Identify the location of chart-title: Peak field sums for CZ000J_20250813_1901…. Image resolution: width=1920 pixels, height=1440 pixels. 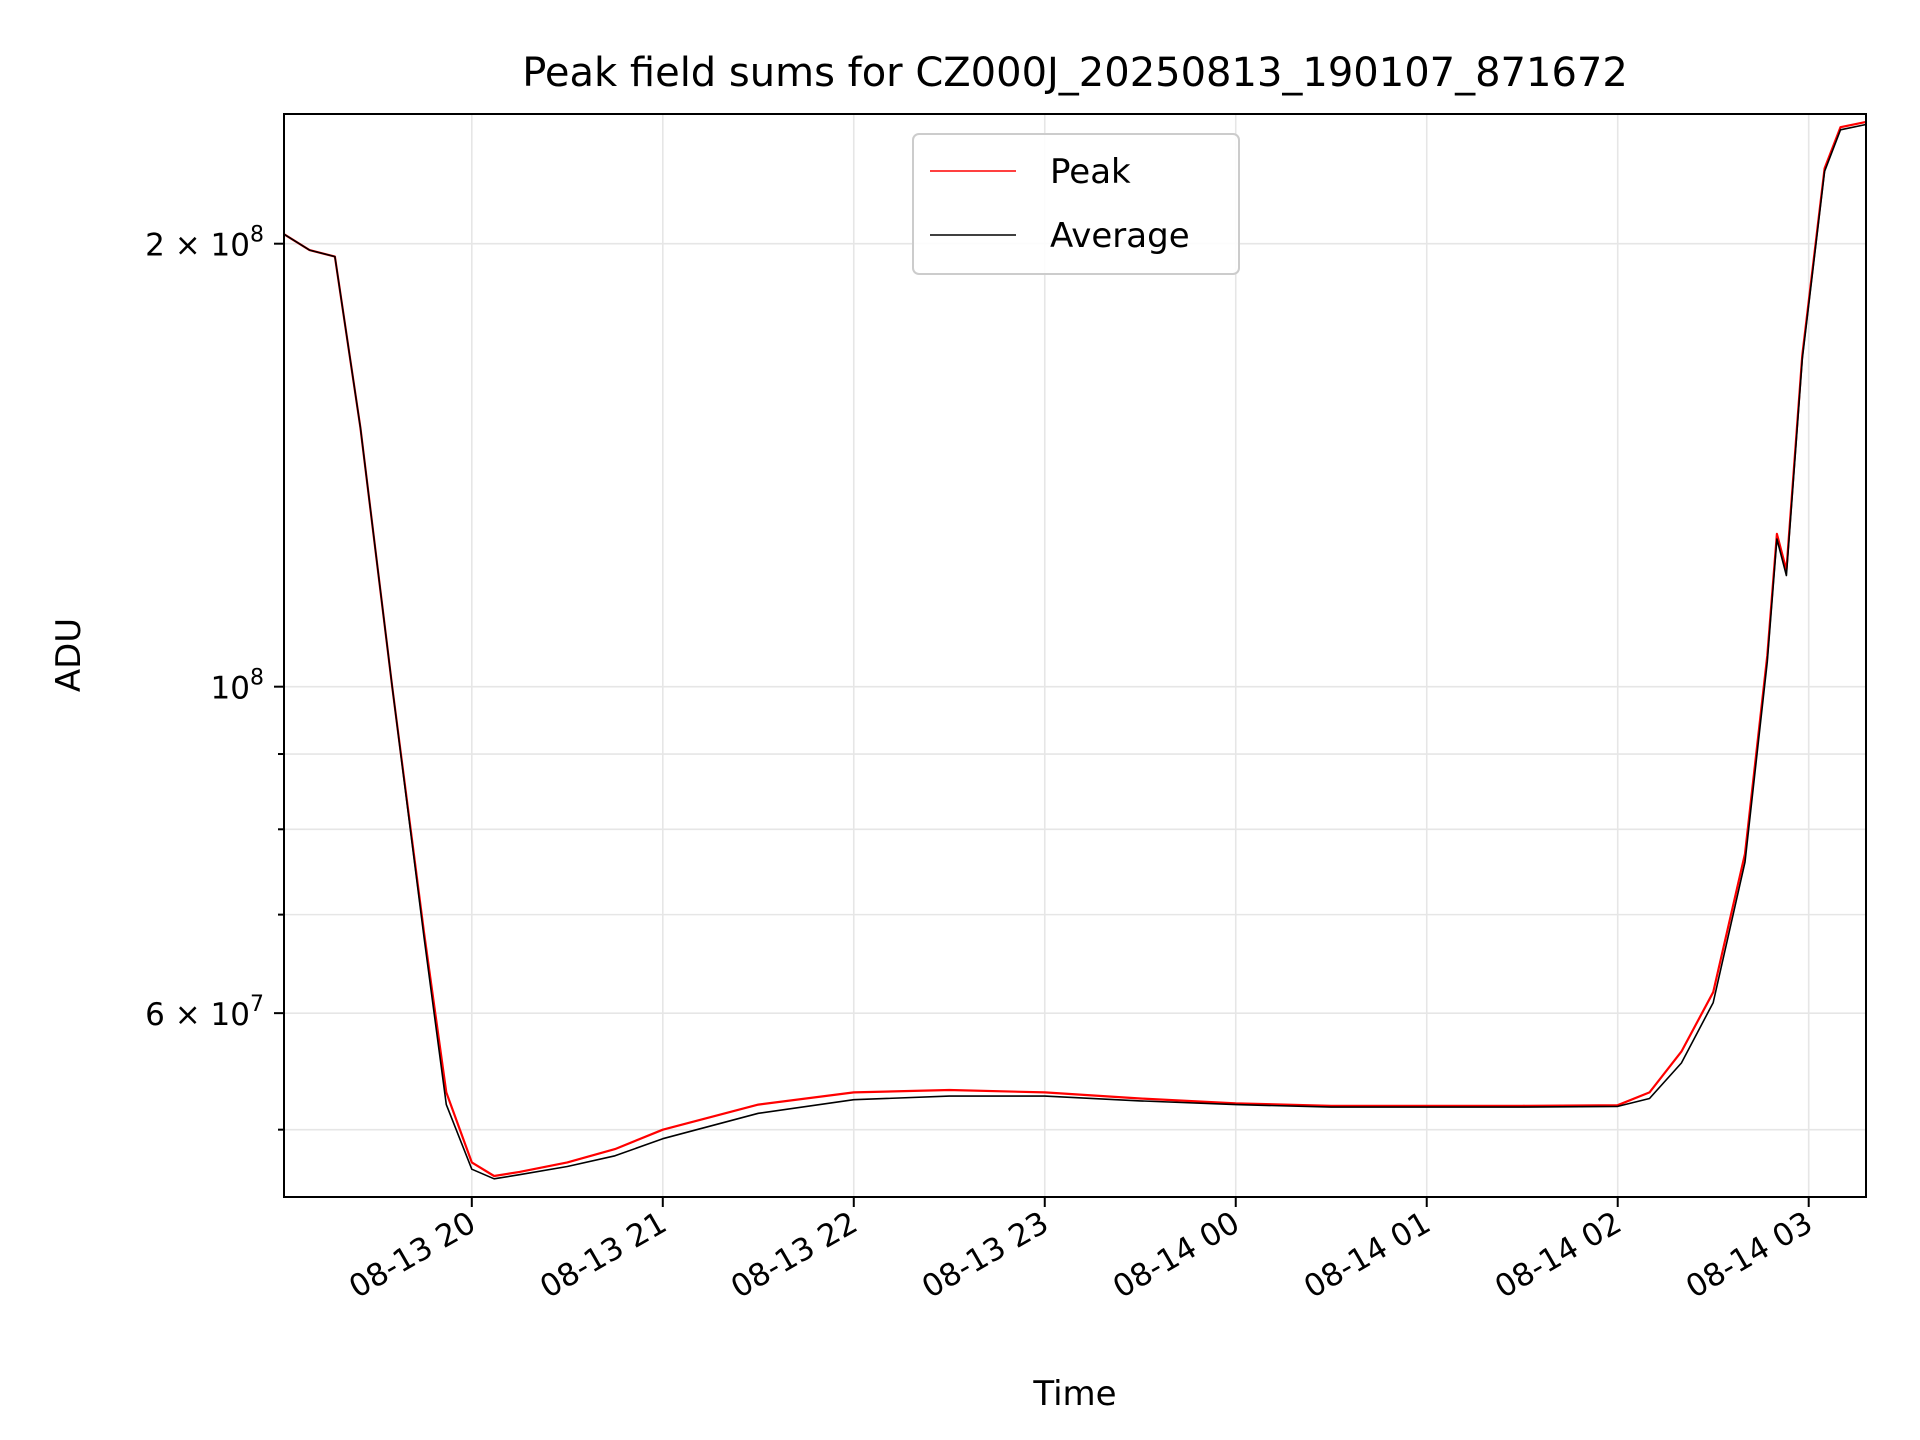
(1075, 73).